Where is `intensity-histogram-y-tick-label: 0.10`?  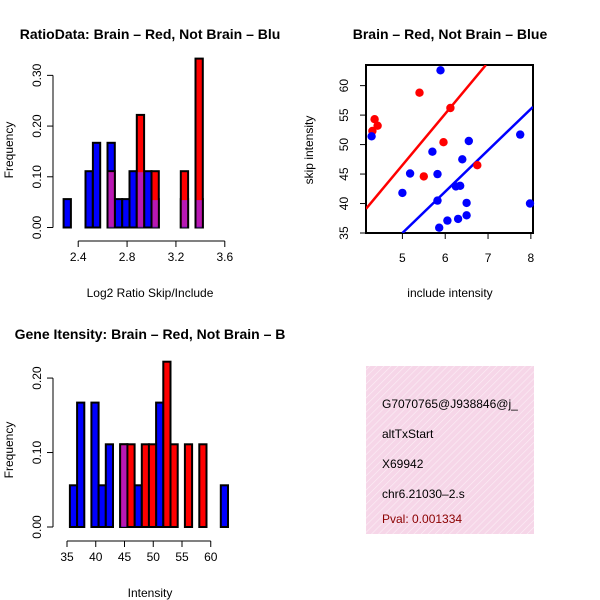 intensity-histogram-y-tick-label: 0.10 is located at coordinates (37, 453).